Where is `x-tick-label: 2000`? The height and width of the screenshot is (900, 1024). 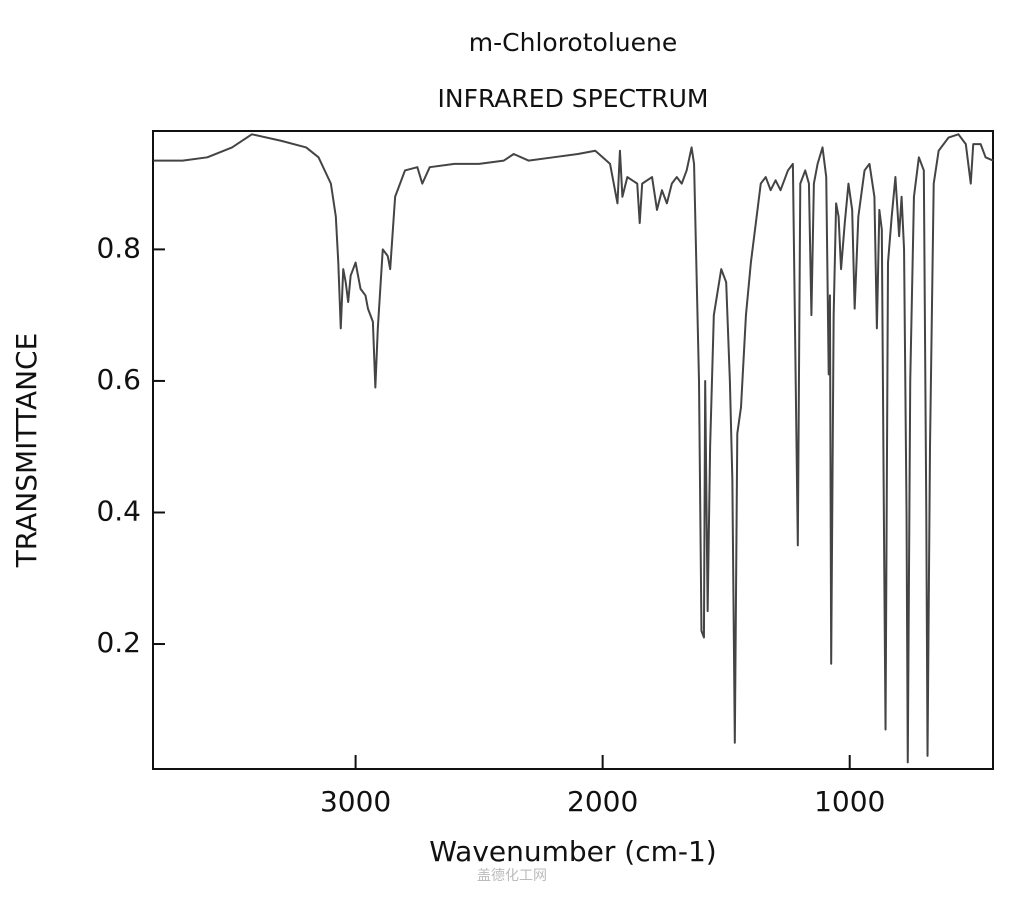 x-tick-label: 2000 is located at coordinates (602, 801).